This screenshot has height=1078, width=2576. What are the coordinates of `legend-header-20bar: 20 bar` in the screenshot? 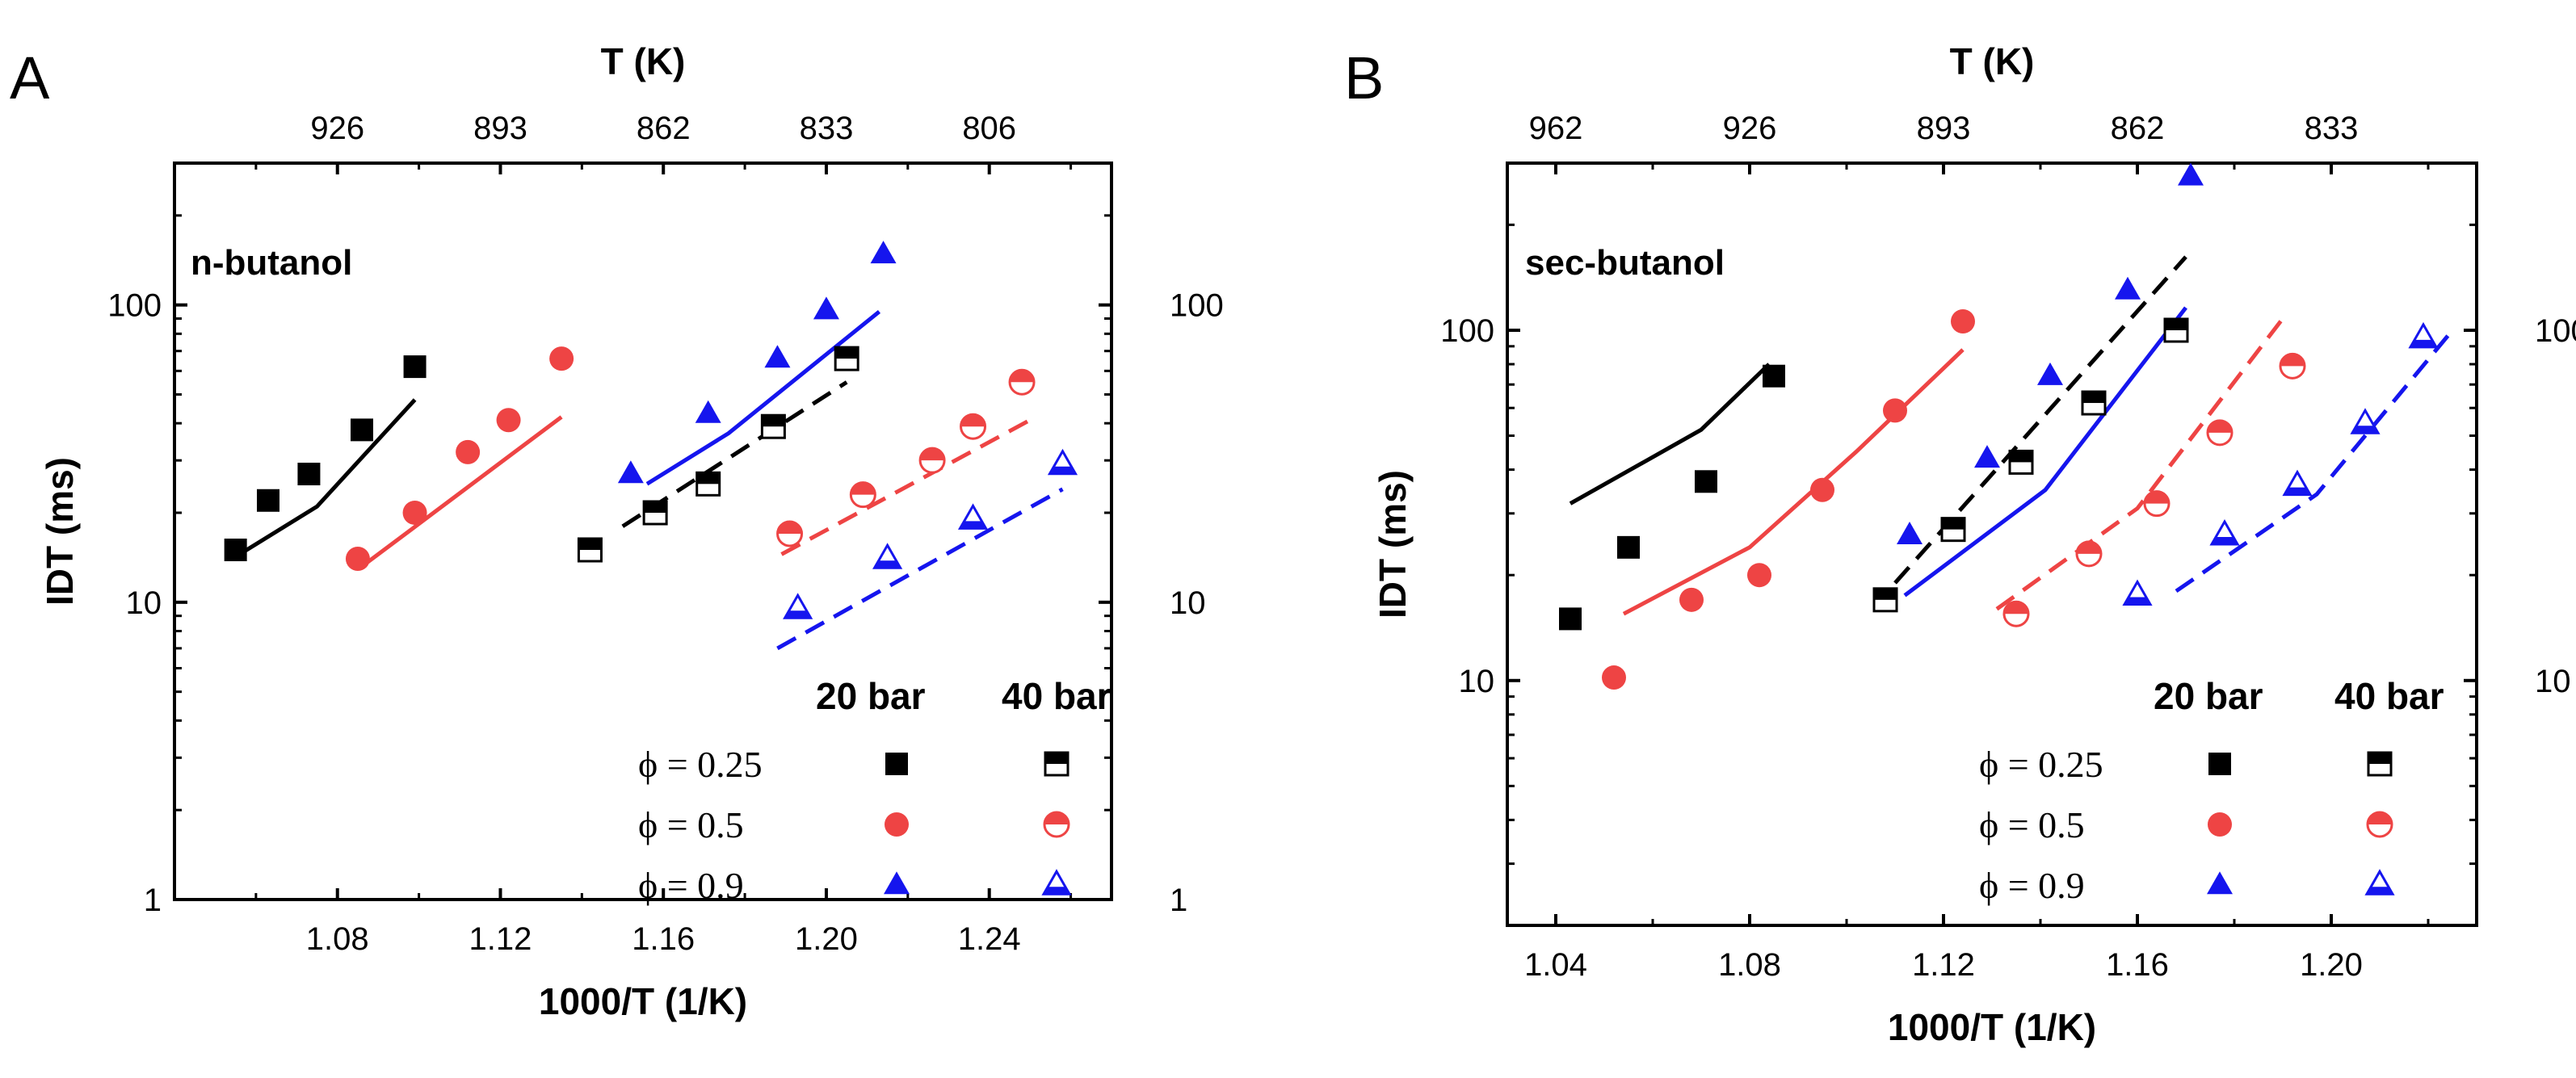 It's located at (871, 696).